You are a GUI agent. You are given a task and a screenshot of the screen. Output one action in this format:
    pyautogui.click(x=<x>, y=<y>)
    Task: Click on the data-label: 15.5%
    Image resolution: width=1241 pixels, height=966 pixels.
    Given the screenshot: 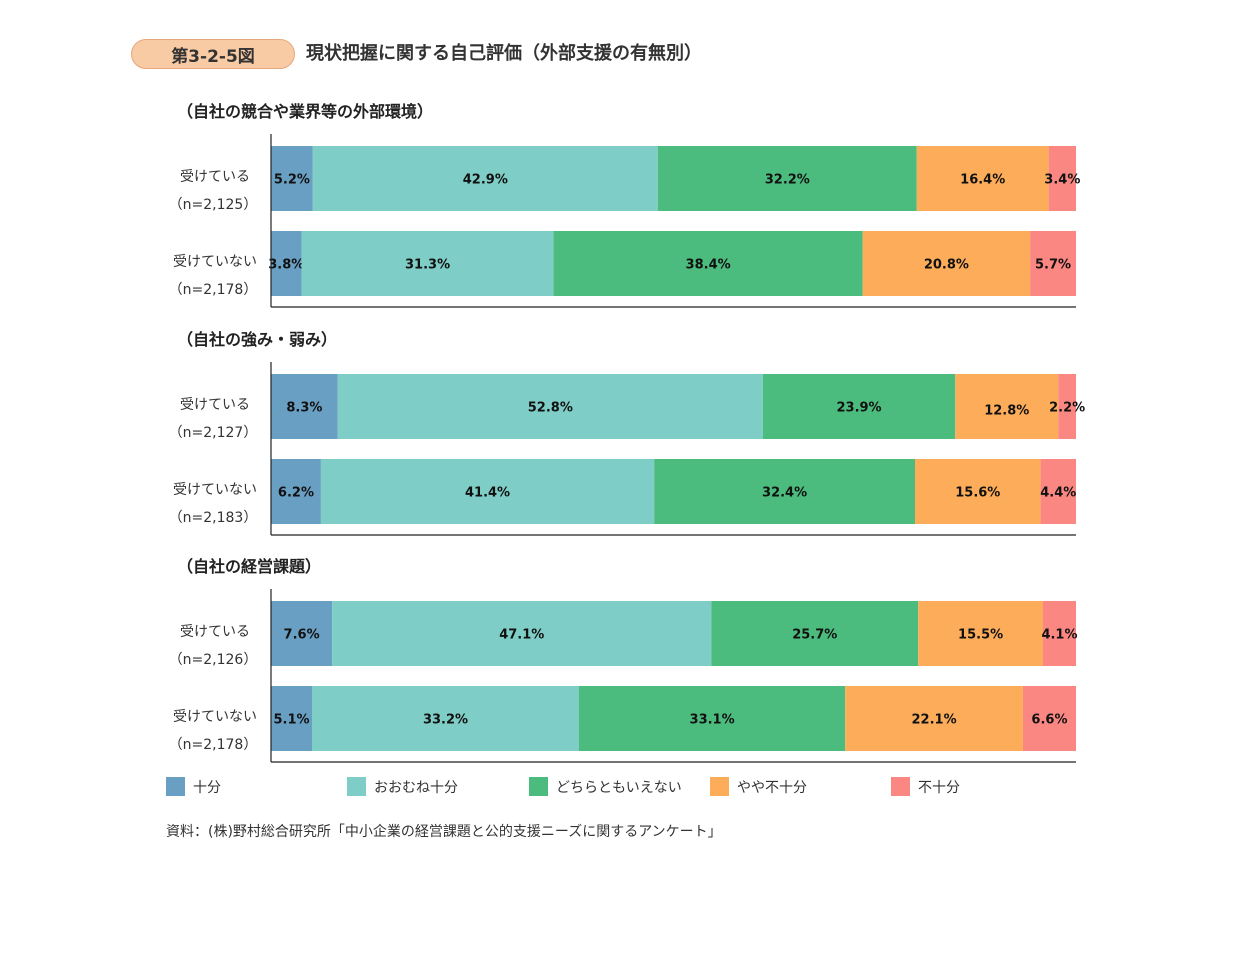 What is the action you would take?
    pyautogui.click(x=980, y=635)
    